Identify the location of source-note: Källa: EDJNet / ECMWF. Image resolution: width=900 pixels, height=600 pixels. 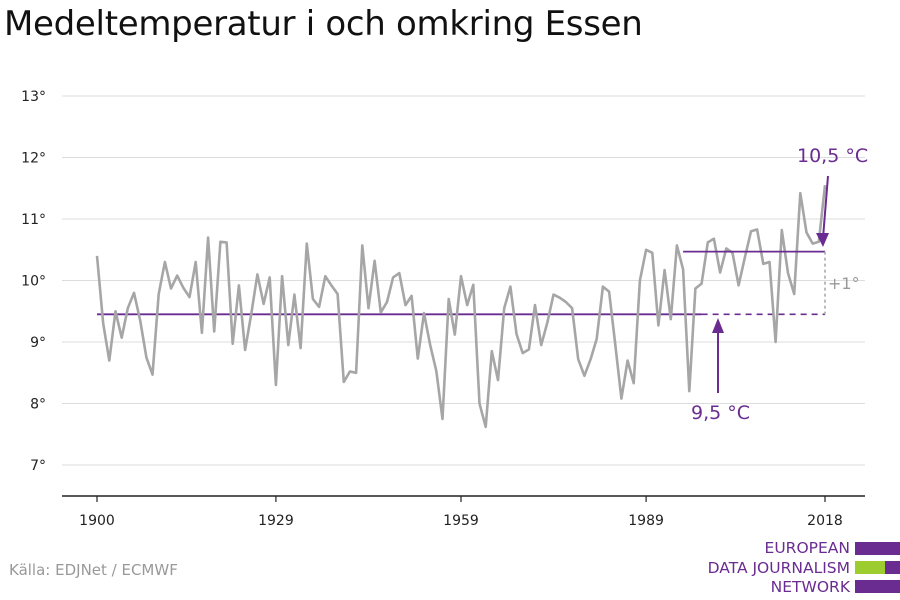
(93, 570).